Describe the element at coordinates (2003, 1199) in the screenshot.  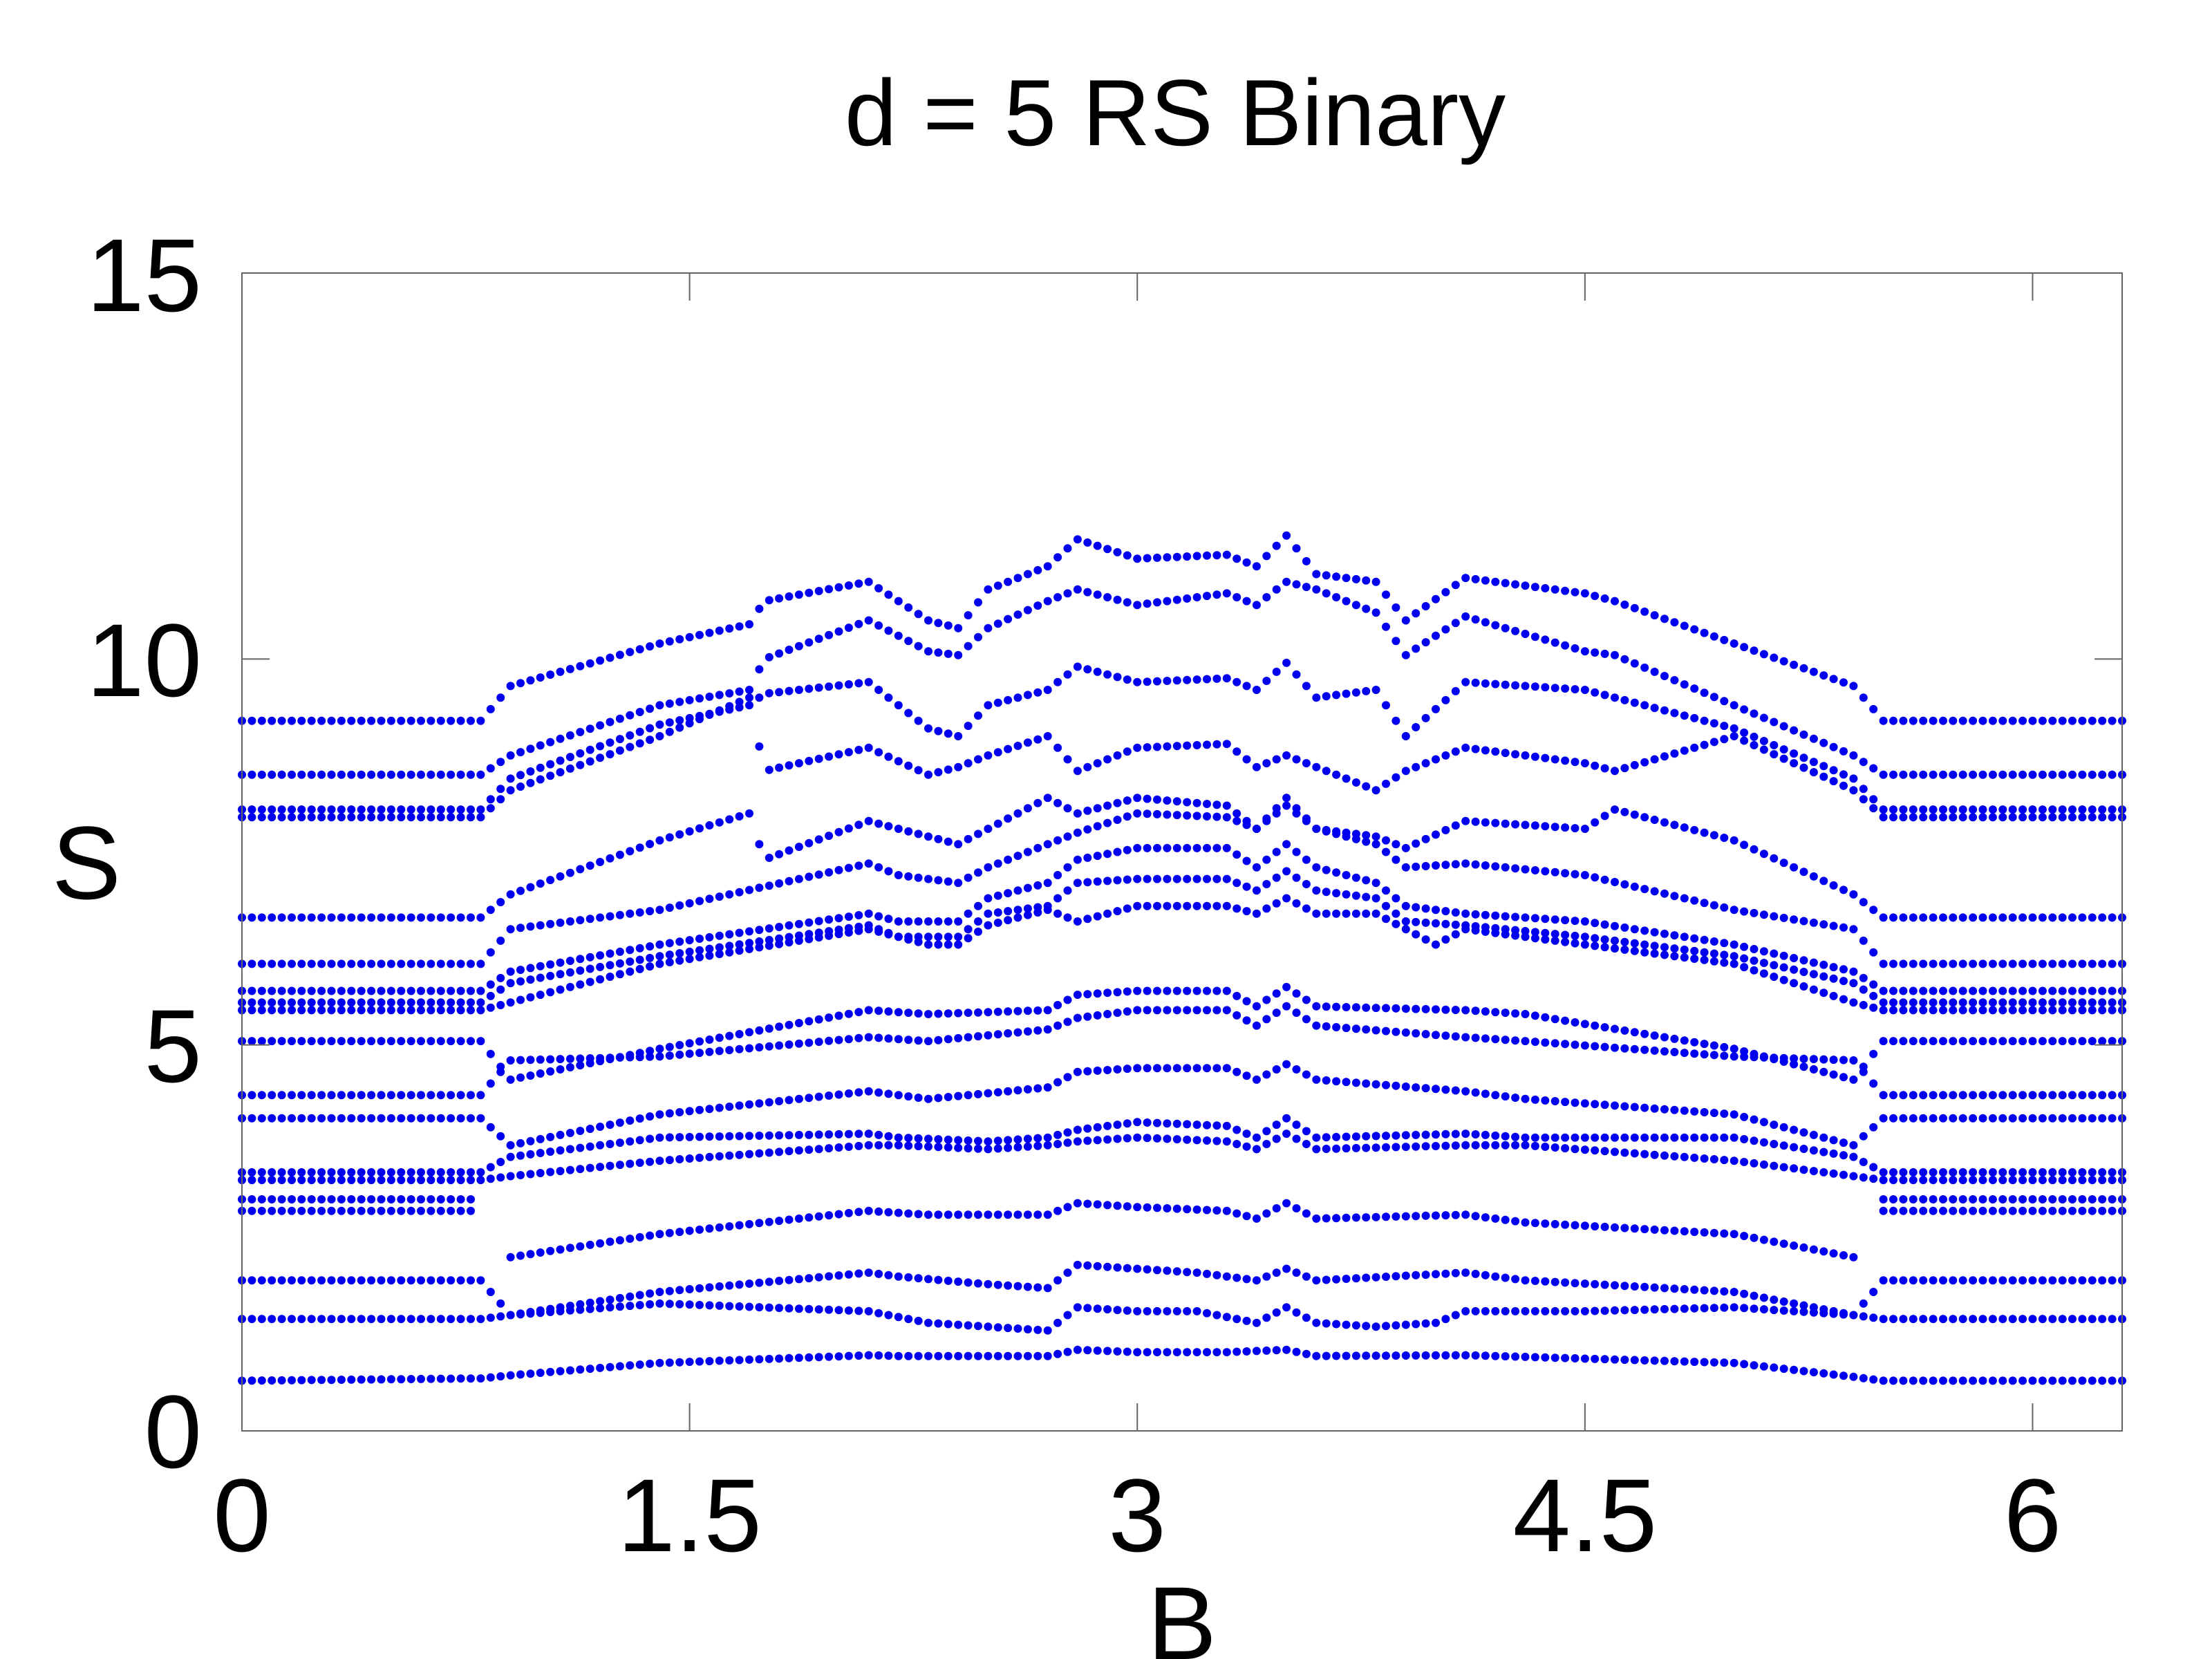
I see `series-s8` at that location.